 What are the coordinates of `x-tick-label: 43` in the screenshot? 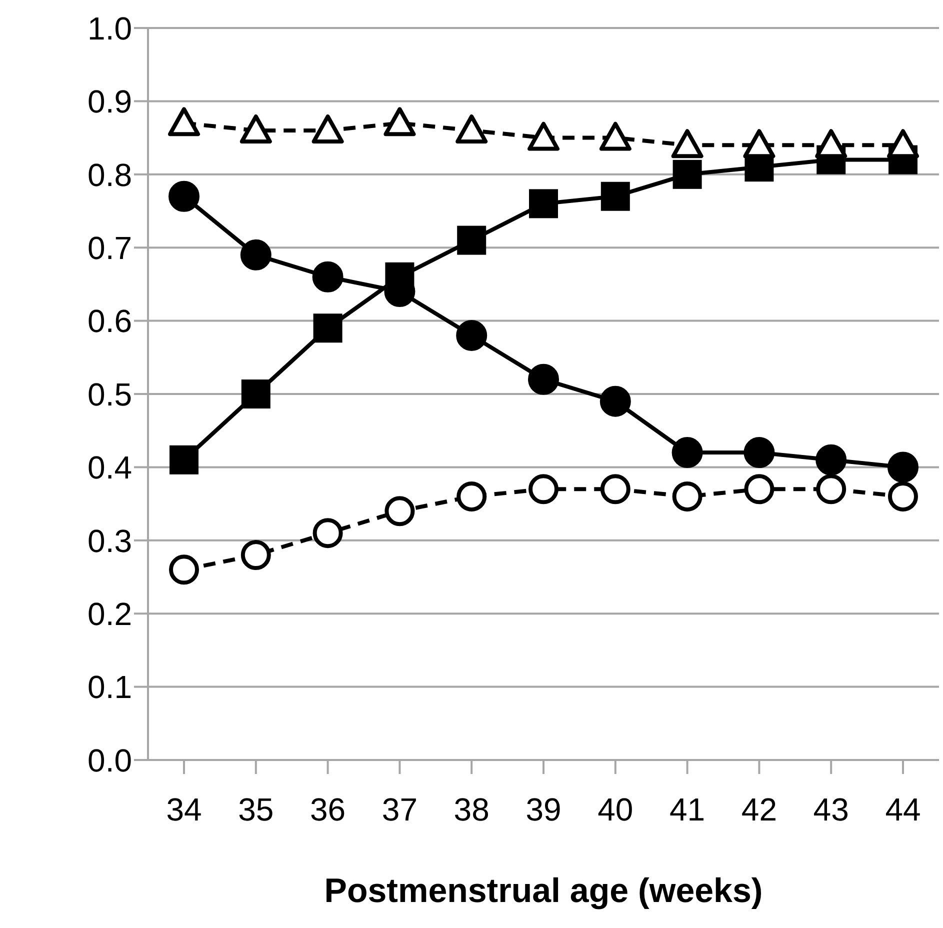 It's located at (831, 810).